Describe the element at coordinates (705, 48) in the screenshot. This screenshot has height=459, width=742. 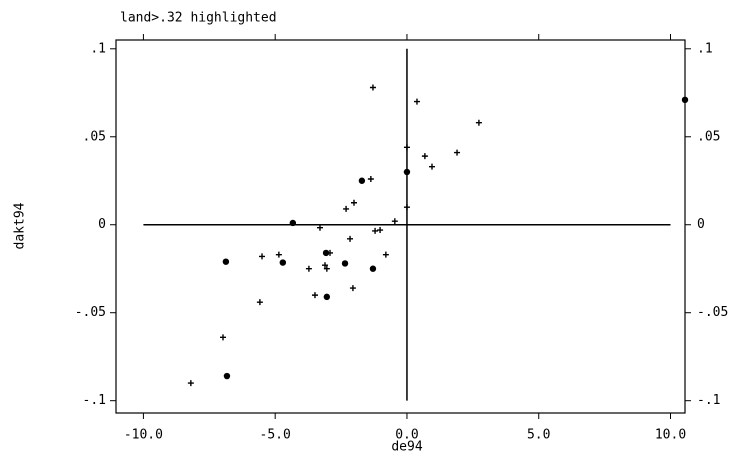
I see `y2-tick-label: .1` at that location.